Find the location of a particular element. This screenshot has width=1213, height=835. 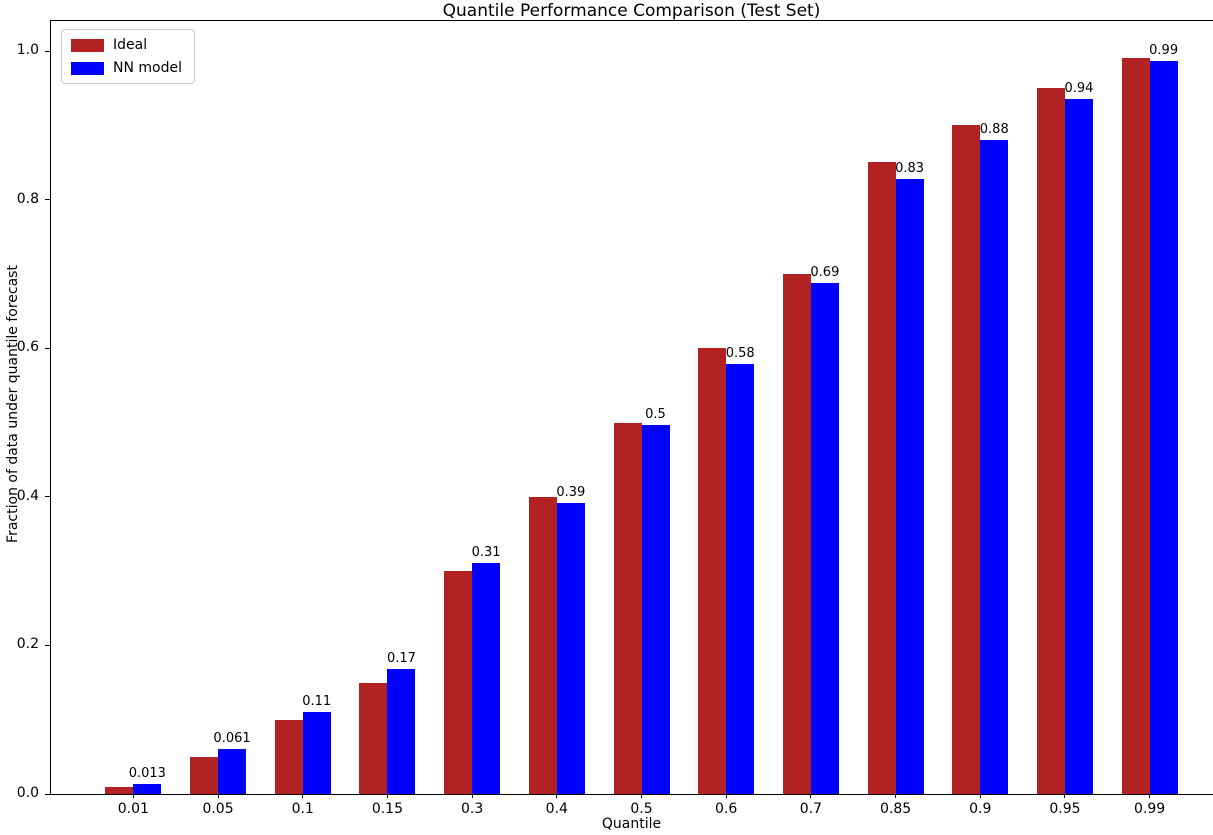

bar-value-label: 0.061 is located at coordinates (232, 738).